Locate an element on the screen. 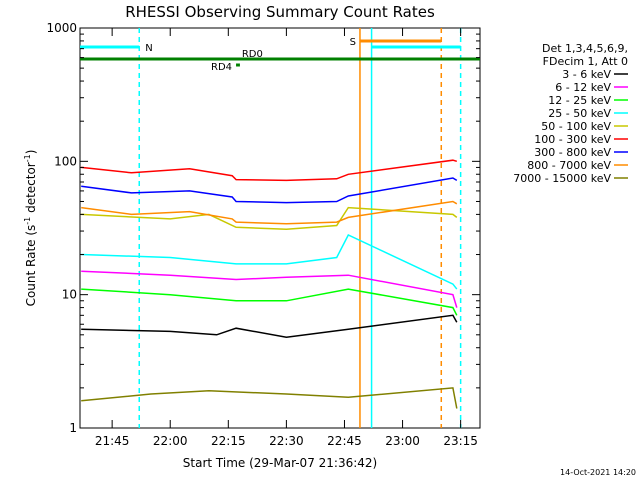 The height and width of the screenshot is (480, 640). legend-entry-3: 25 - 50 keV is located at coordinates (579, 113).